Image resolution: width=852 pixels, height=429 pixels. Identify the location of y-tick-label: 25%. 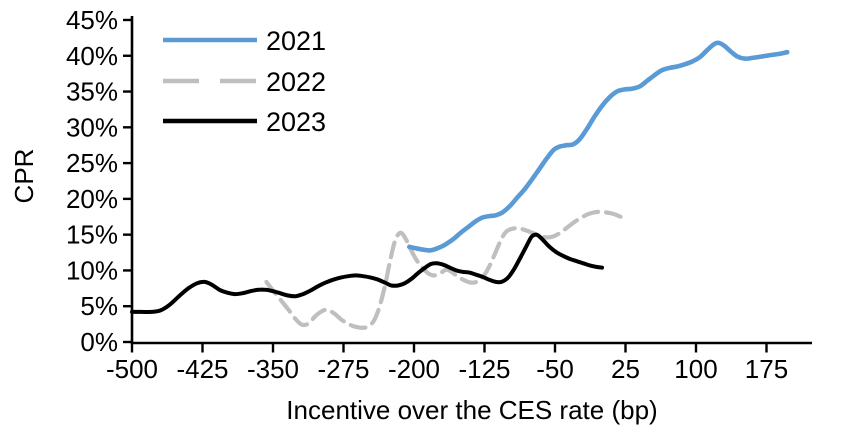
(92, 163).